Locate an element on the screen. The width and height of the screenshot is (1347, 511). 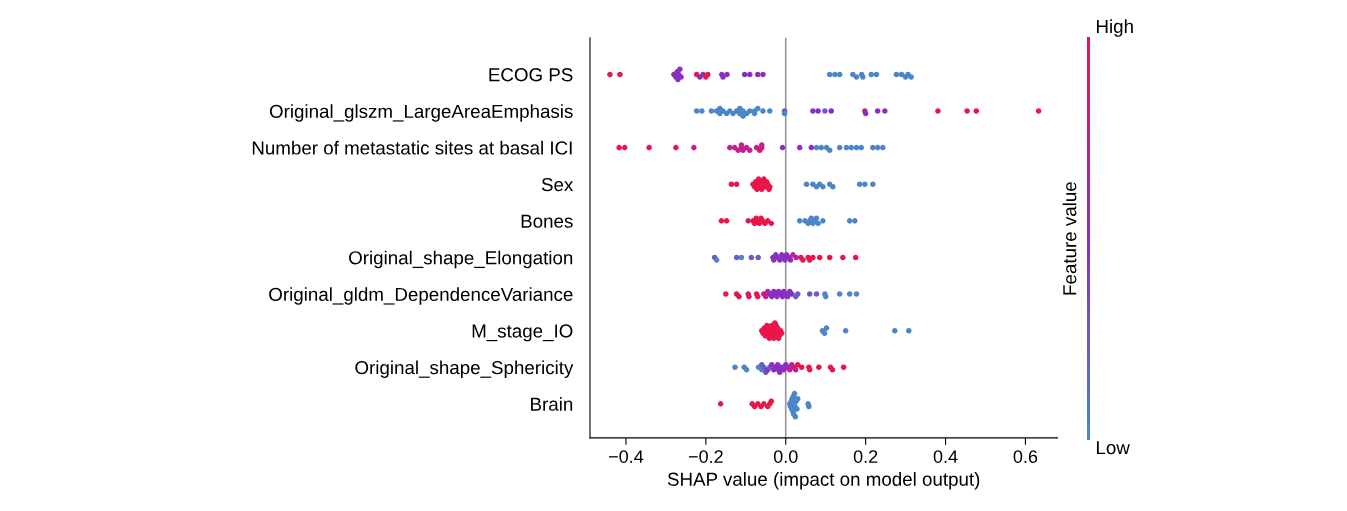
y-tick-label: Sex is located at coordinates (557, 184).